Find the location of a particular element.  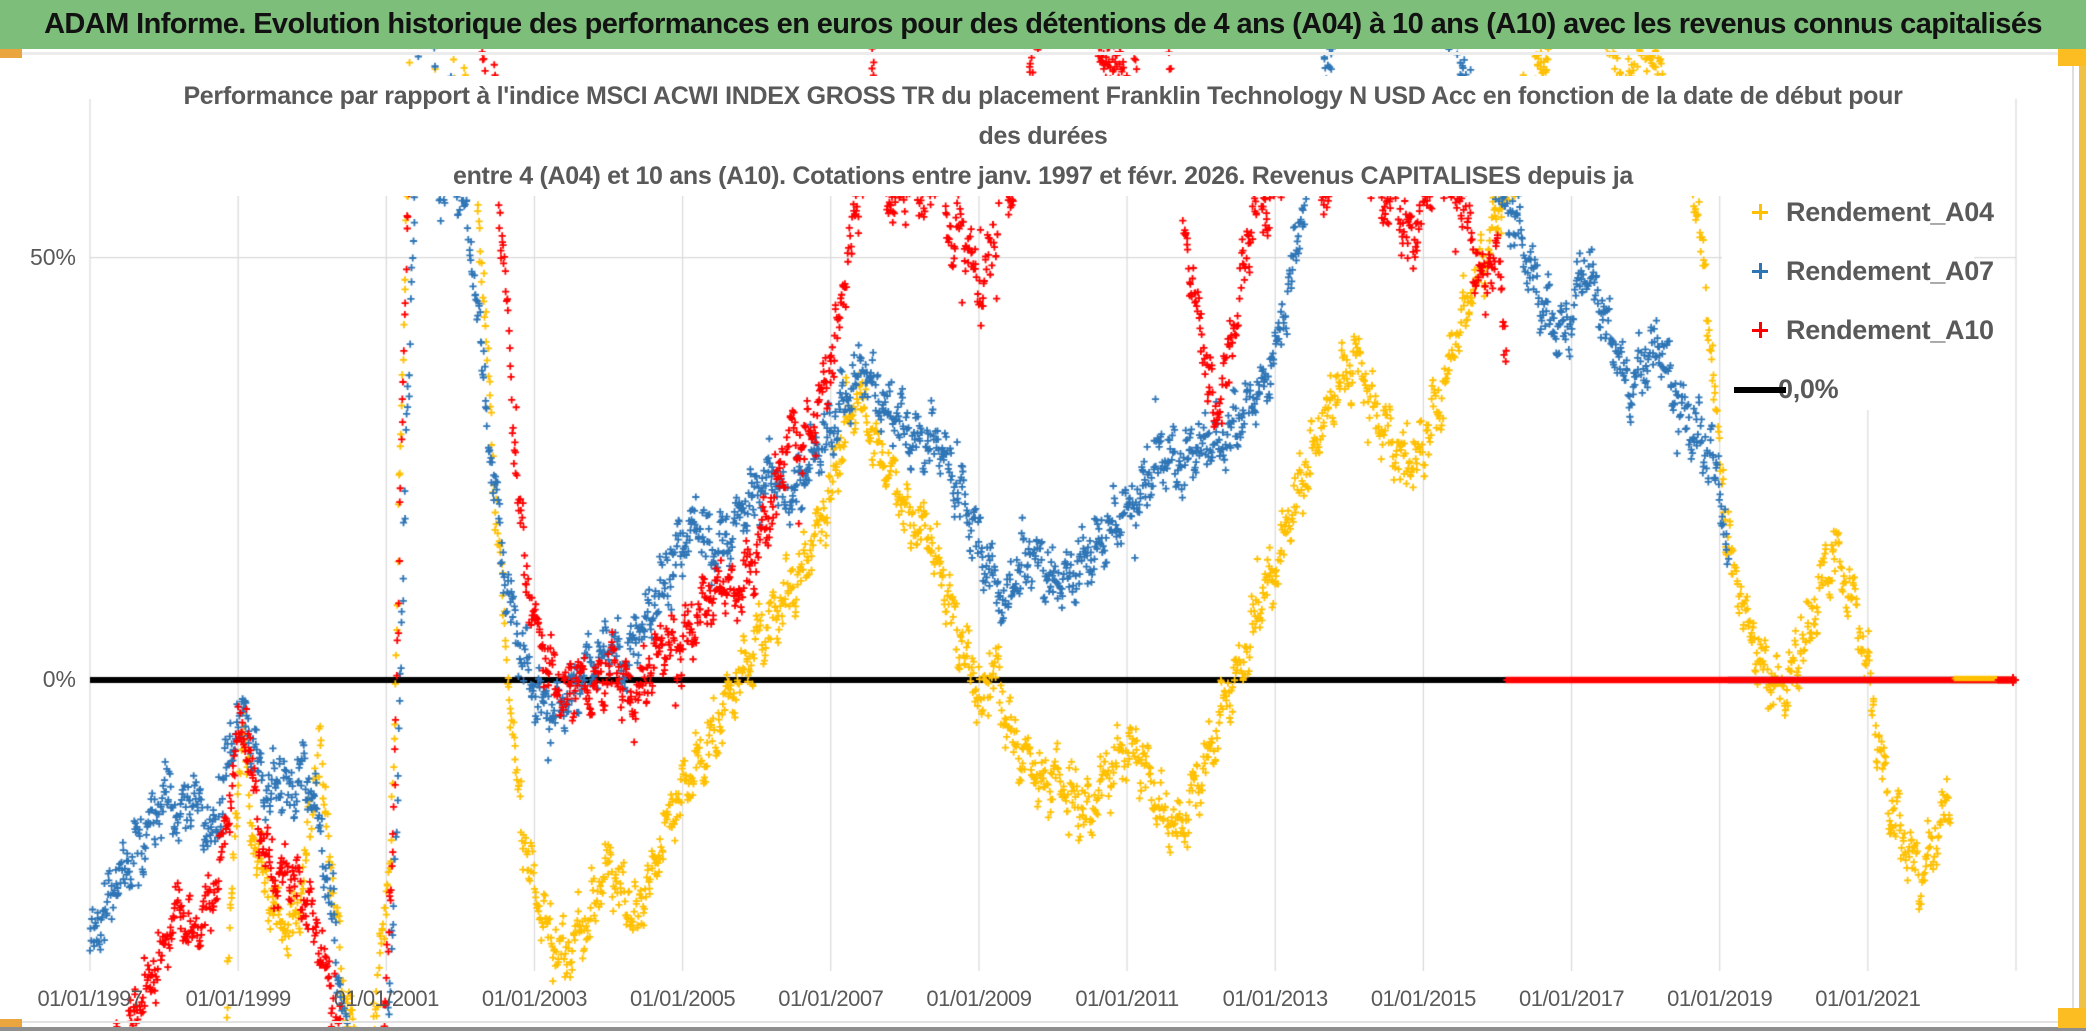

gold-accent-bottom-left is located at coordinates (11, 1023).